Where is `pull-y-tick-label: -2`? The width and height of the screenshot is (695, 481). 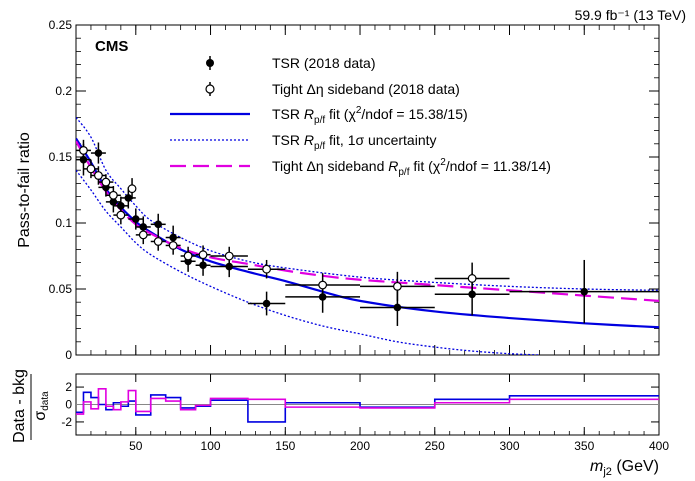
pull-y-tick-label: -2 is located at coordinates (66, 422).